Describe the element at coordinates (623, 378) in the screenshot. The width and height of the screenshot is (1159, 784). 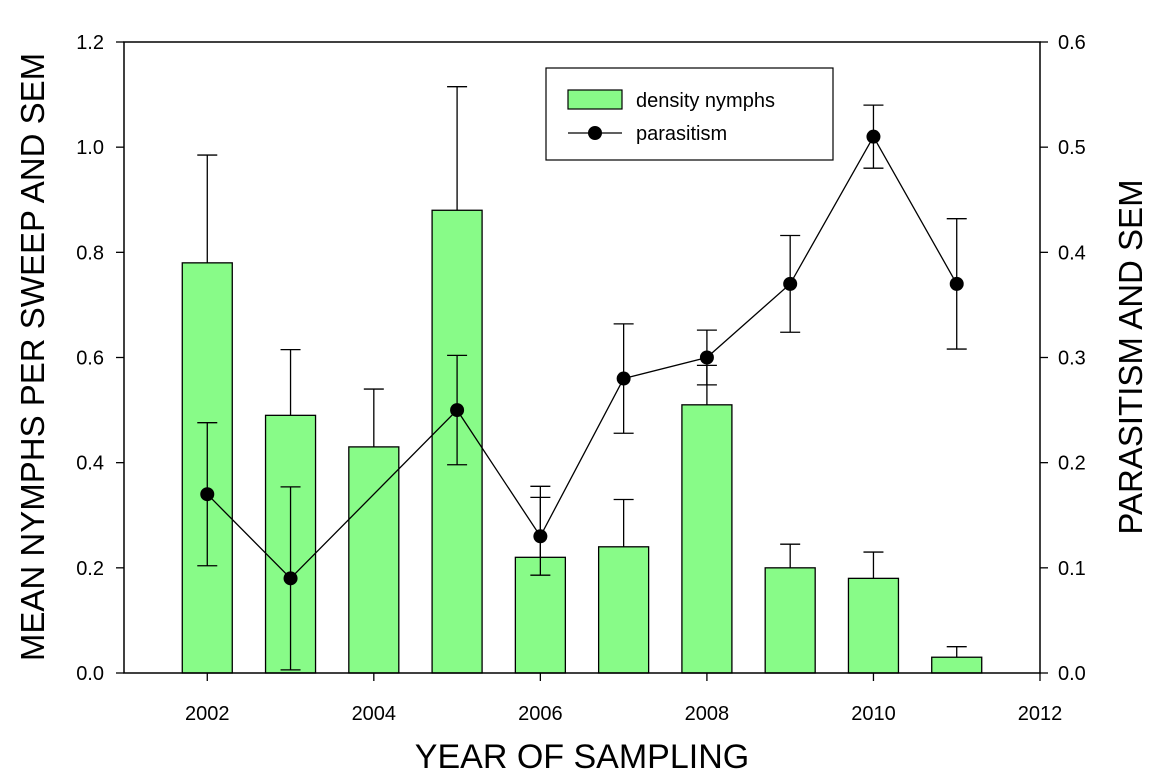
I see `parasitism-point-2007` at that location.